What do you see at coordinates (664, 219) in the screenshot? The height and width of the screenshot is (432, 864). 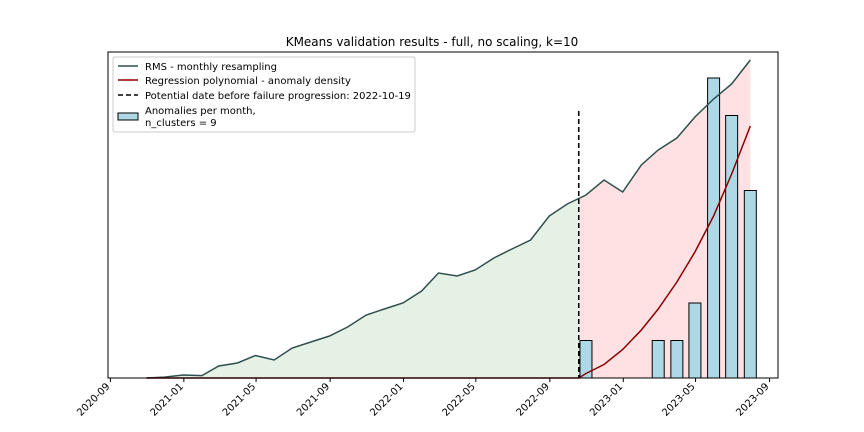 I see `failure-area-fill` at bounding box center [664, 219].